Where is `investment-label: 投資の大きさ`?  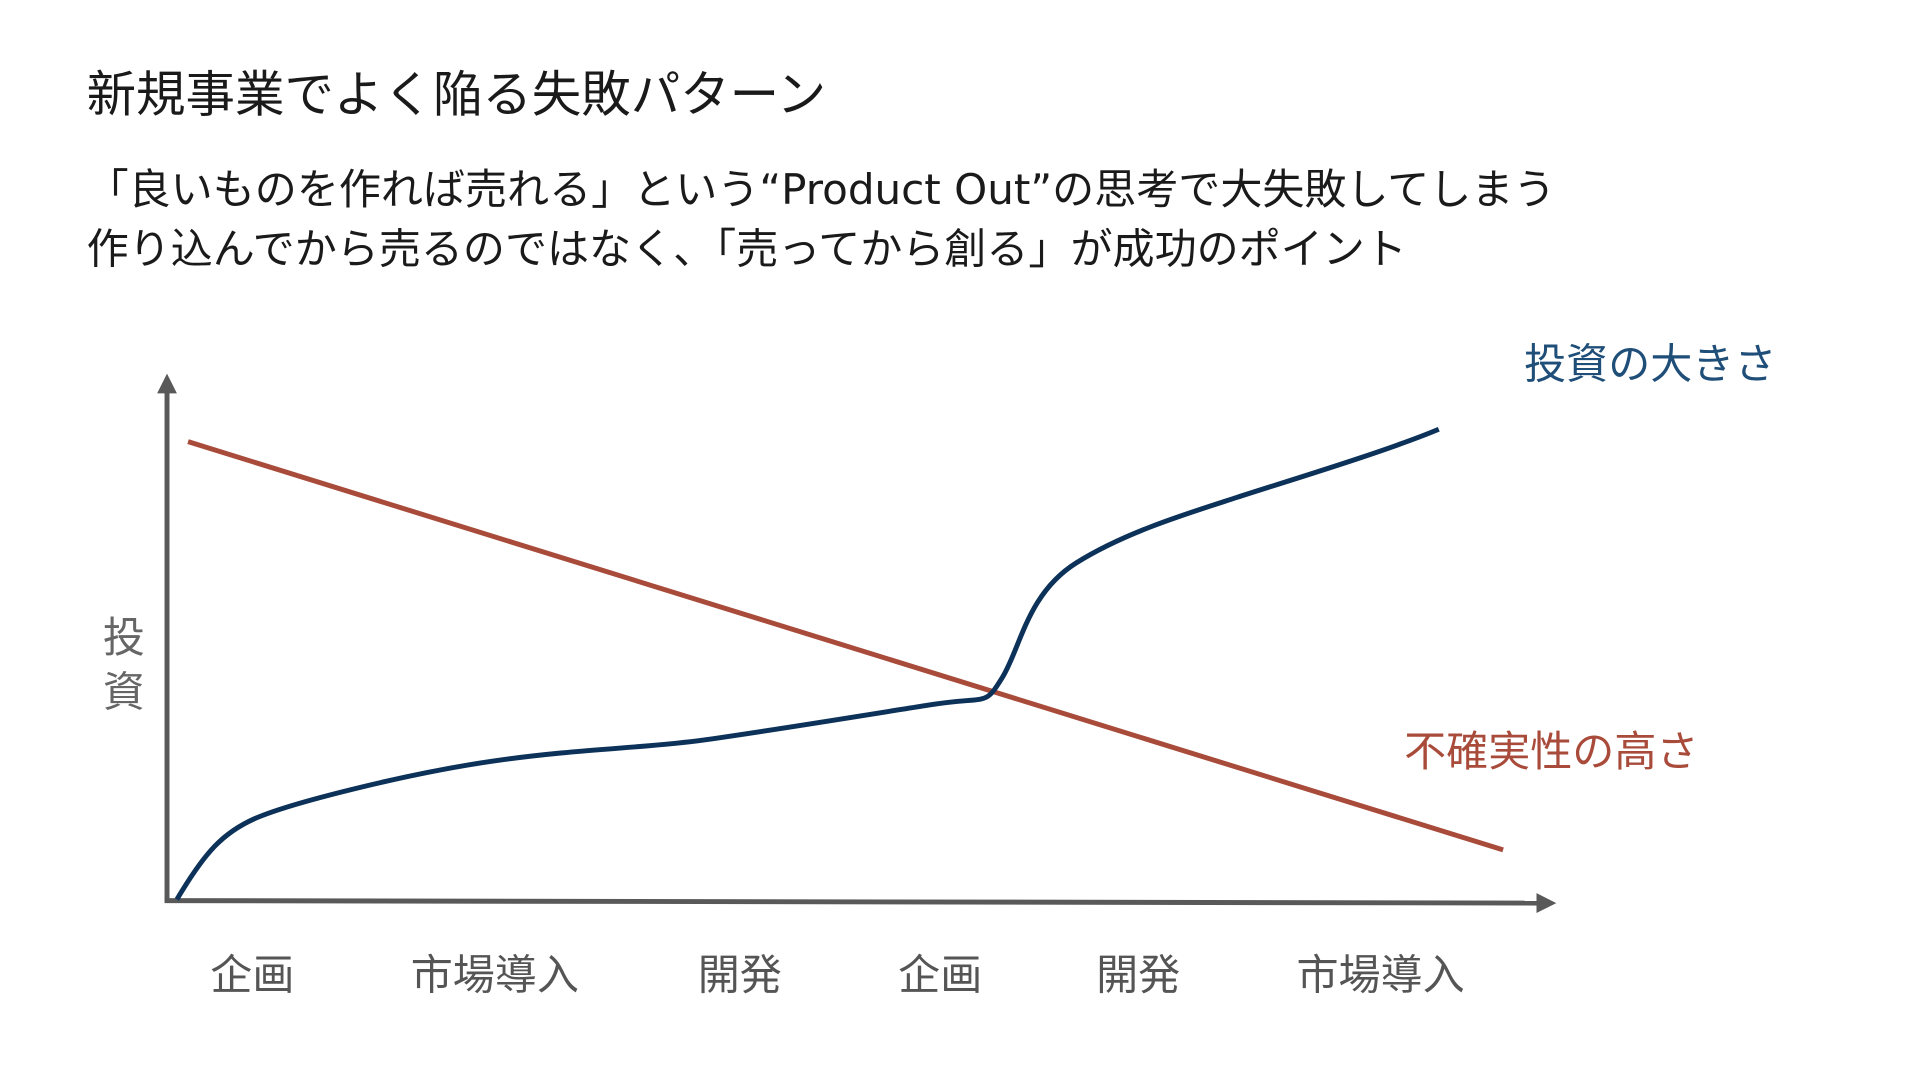
investment-label: 投資の大きさ is located at coordinates (1650, 364).